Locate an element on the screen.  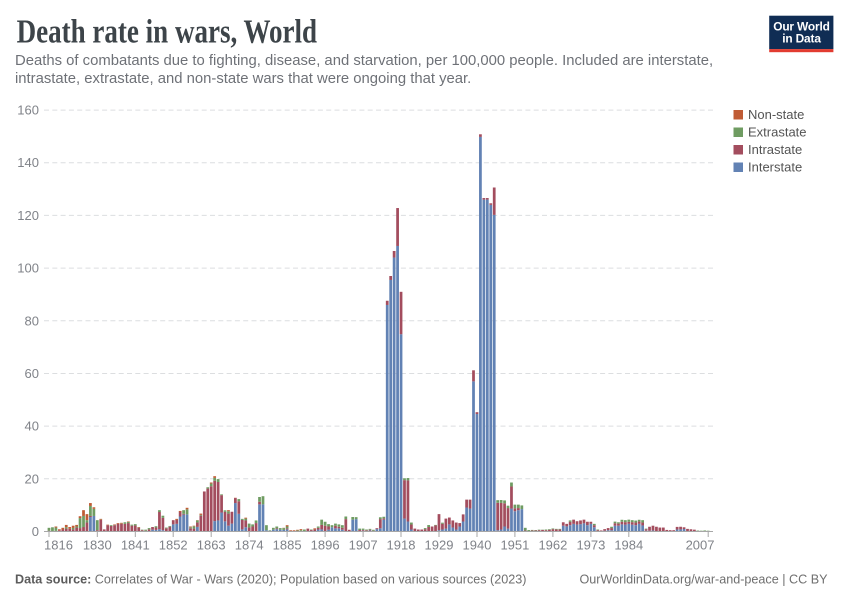
svg-text: 100 is located at coordinates (28, 268).